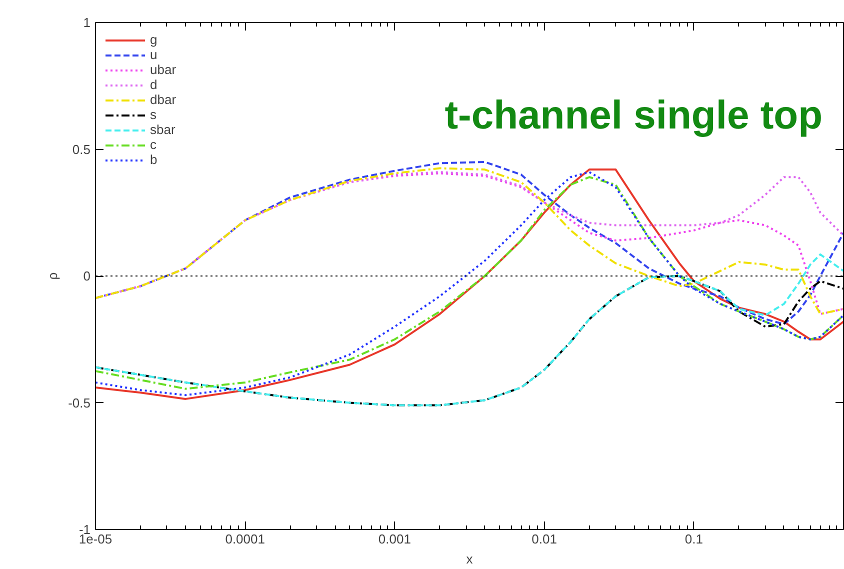 This screenshot has height=569, width=844. Describe the element at coordinates (470, 559) in the screenshot. I see `x-axis-title: x` at that location.